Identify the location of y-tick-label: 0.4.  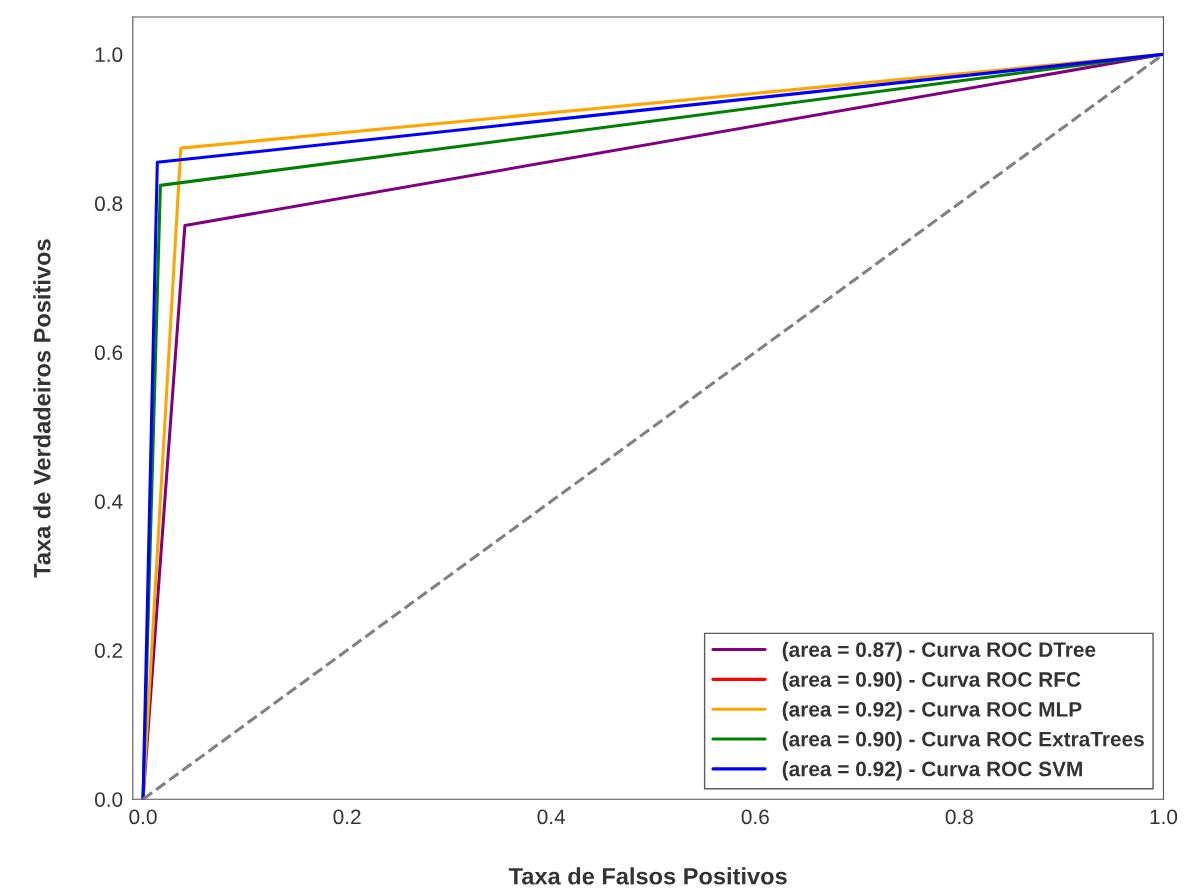
(108, 501).